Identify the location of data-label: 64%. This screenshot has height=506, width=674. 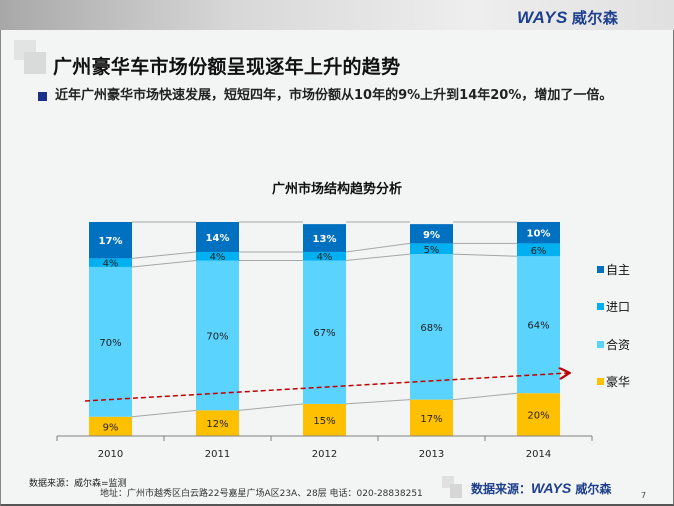
(538, 326).